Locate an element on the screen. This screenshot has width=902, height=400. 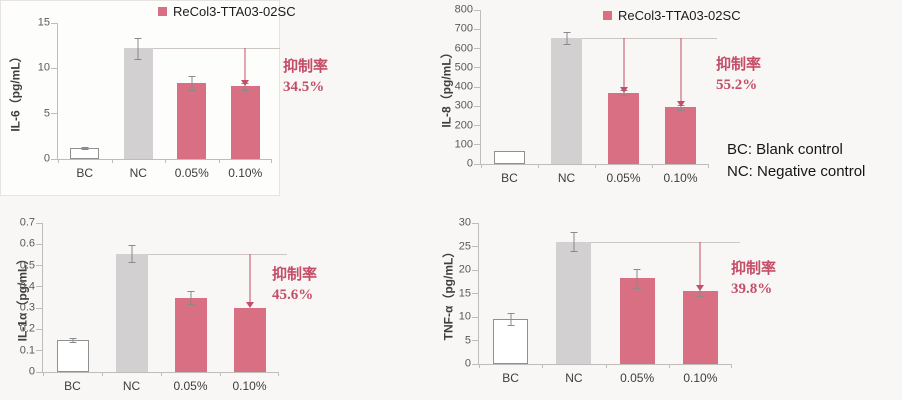
y-tick-label: 0.7 is located at coordinates (27, 222).